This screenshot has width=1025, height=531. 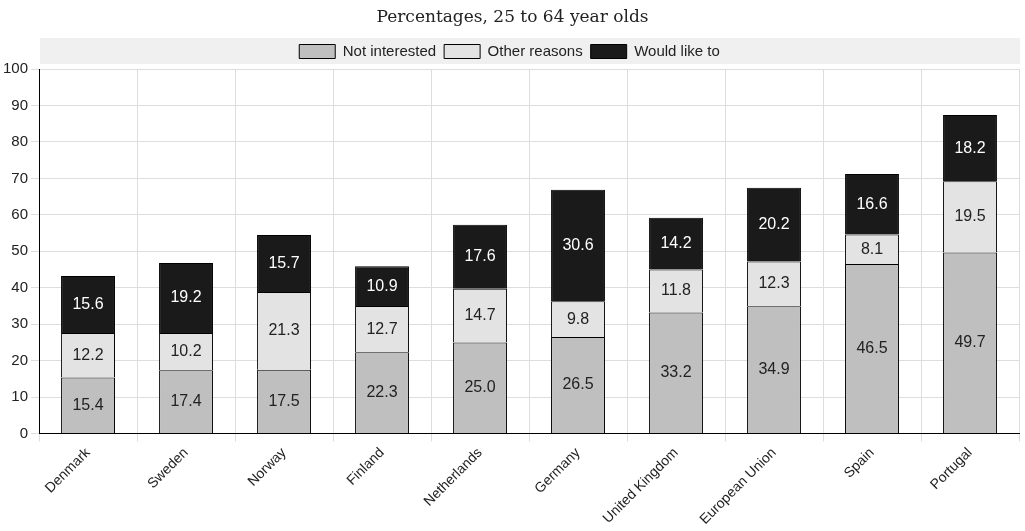 I want to click on data-label: 22.3, so click(x=382, y=392).